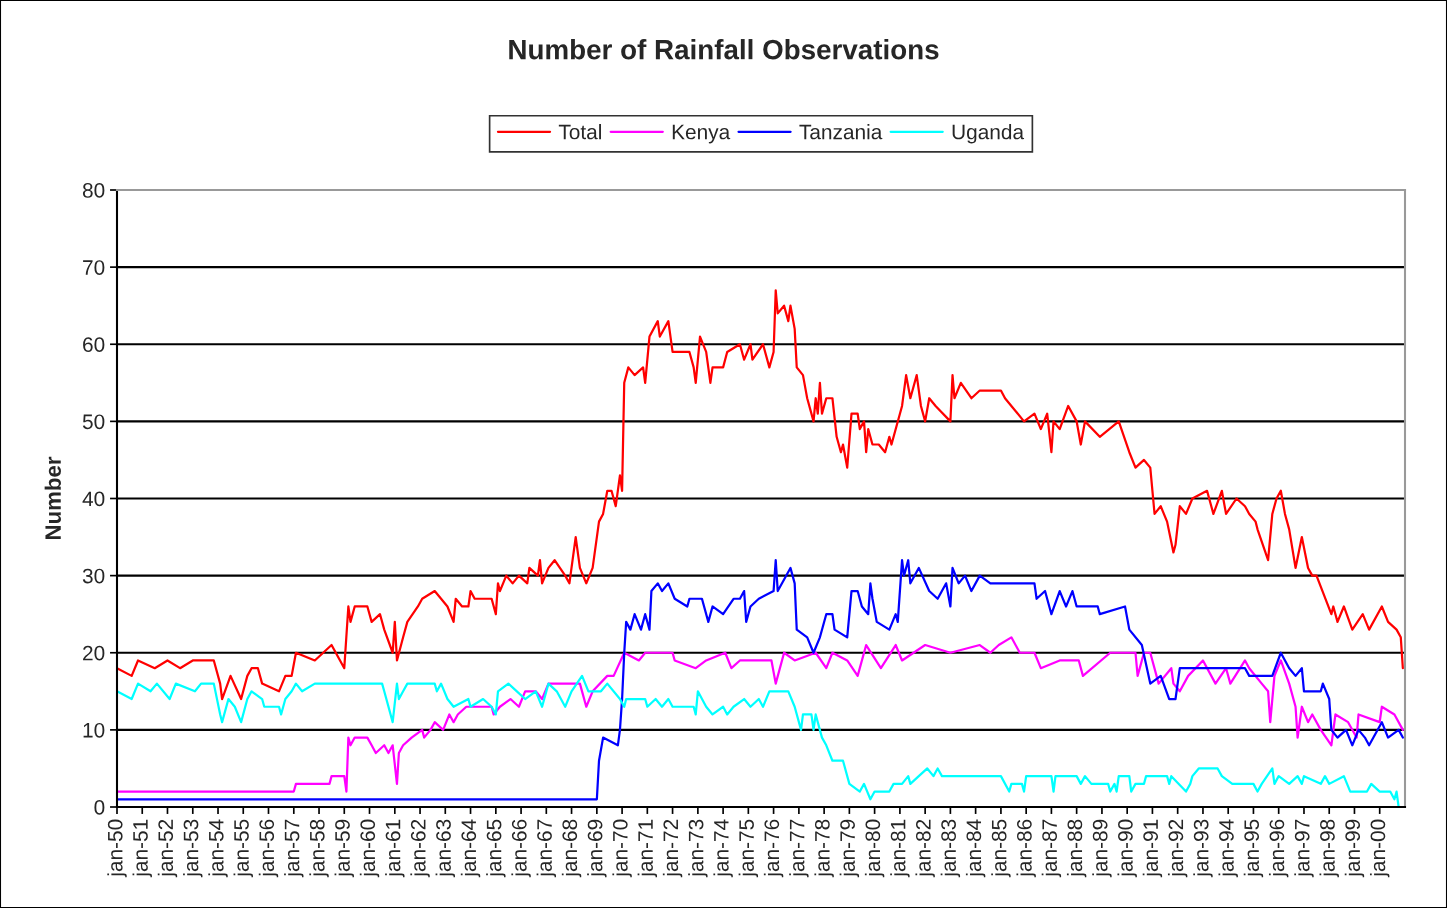 This screenshot has height=908, width=1447. What do you see at coordinates (647, 848) in the screenshot?
I see `x-tick-label: jan-71` at bounding box center [647, 848].